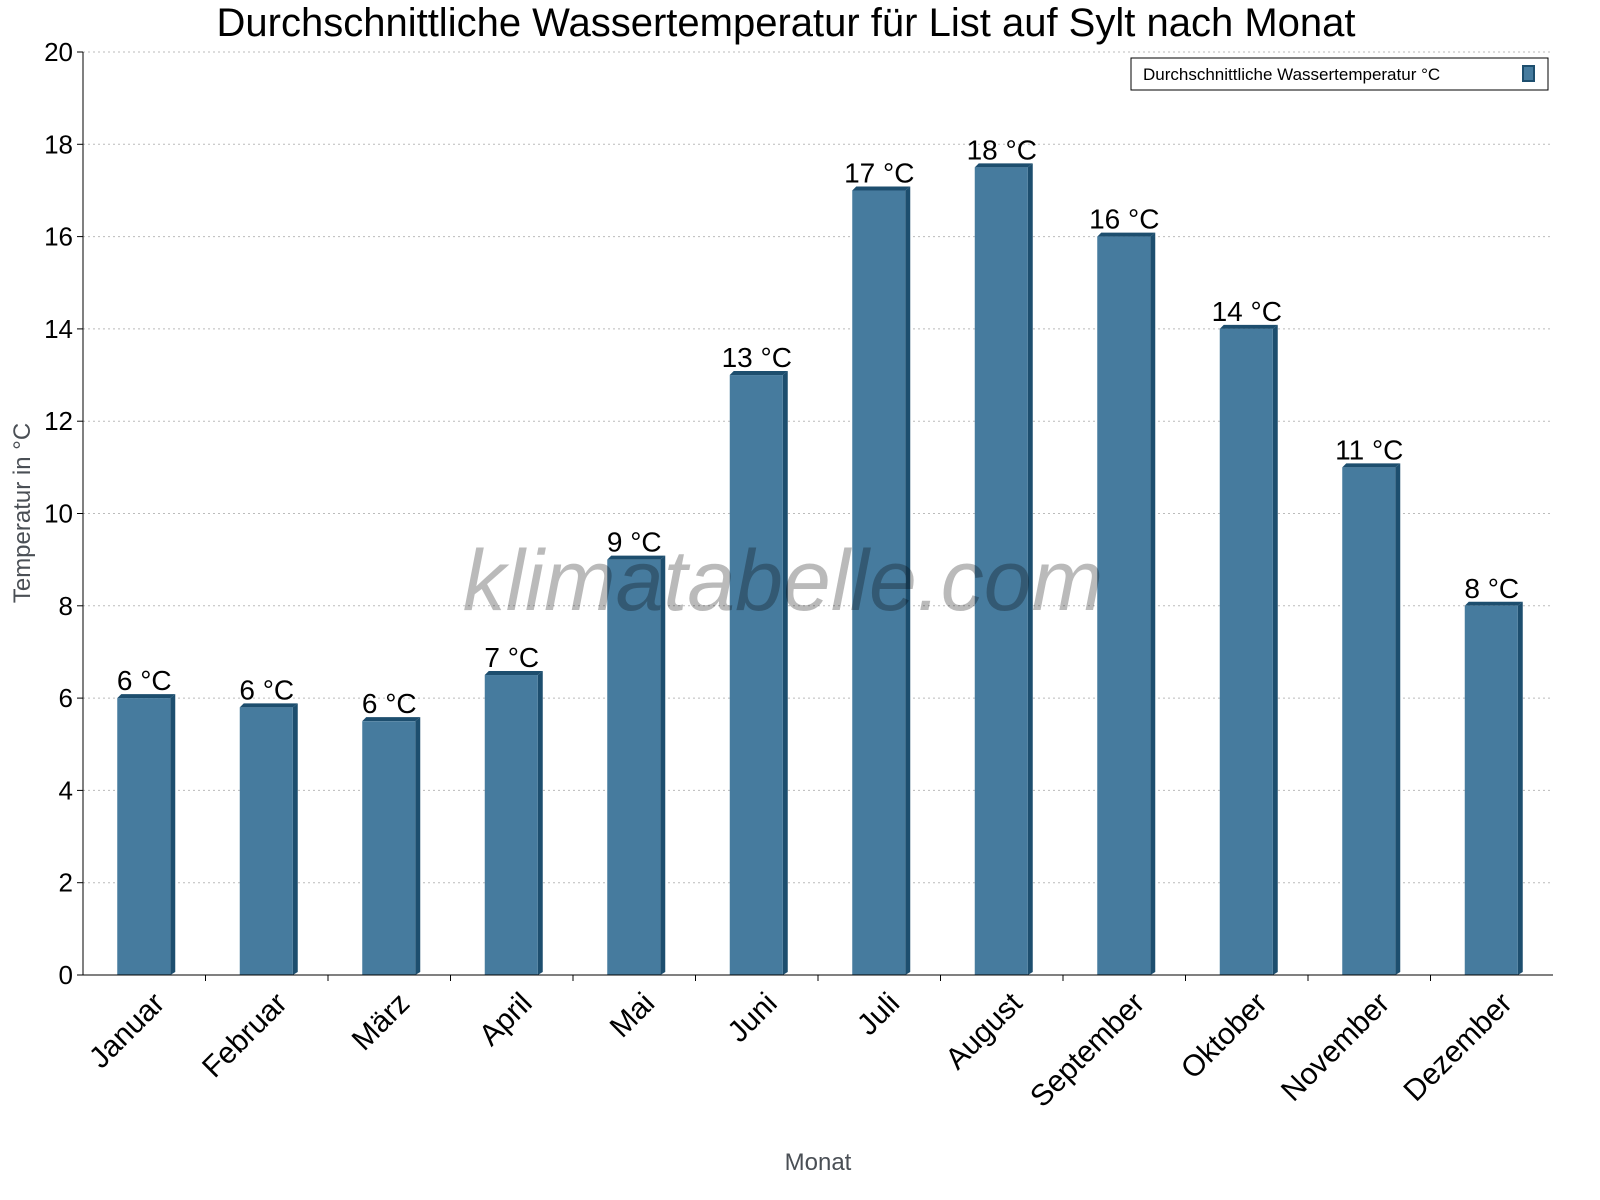 This screenshot has height=1200, width=1600. Describe the element at coordinates (22, 513) in the screenshot. I see `y-axis-label: Temperatur in °C` at that location.